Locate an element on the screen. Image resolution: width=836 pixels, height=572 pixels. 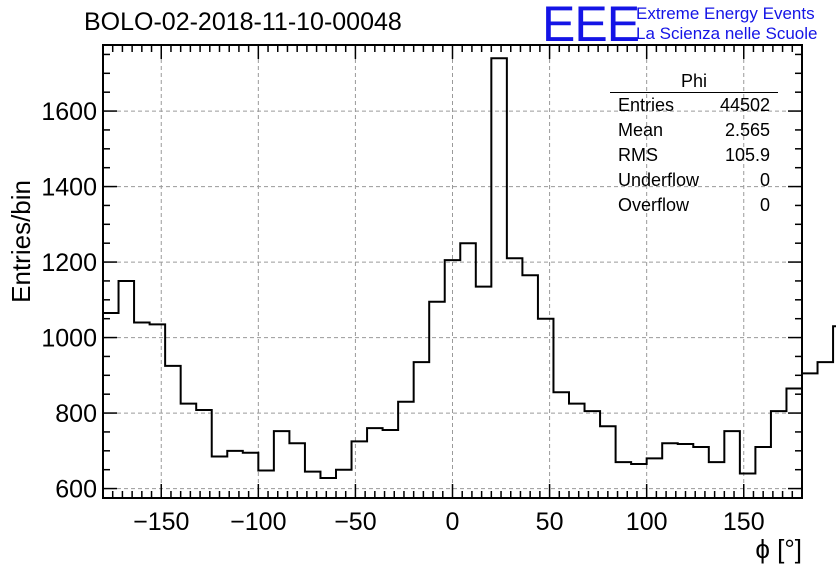
stats-title: Phi is located at coordinates (694, 81).